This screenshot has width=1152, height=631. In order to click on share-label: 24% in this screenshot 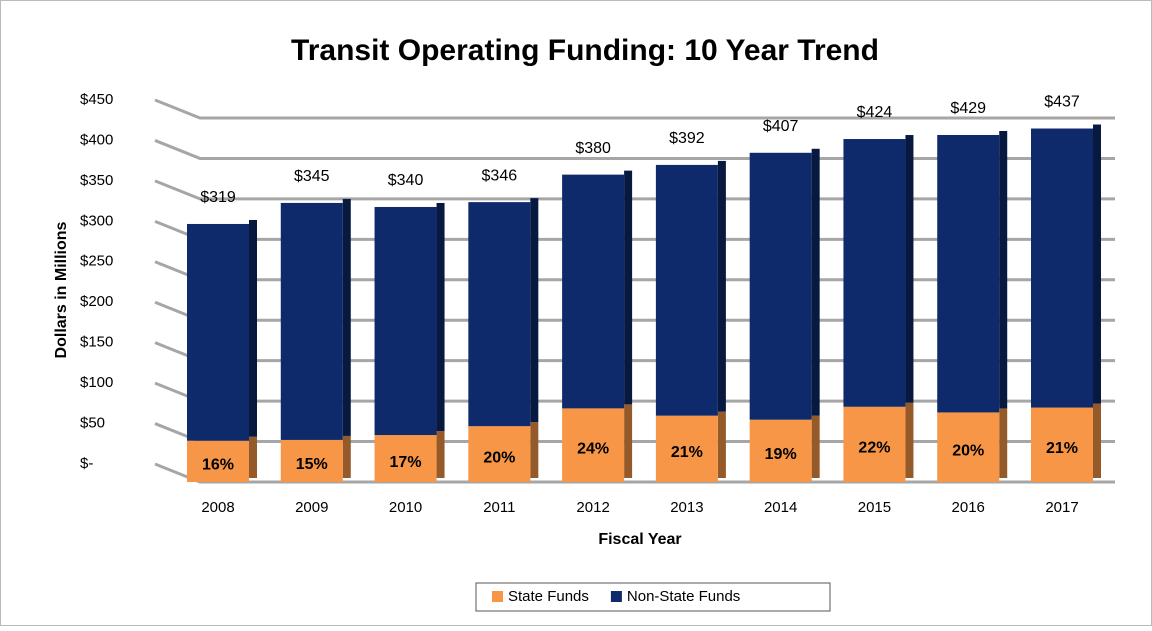, I will do `click(593, 448)`.